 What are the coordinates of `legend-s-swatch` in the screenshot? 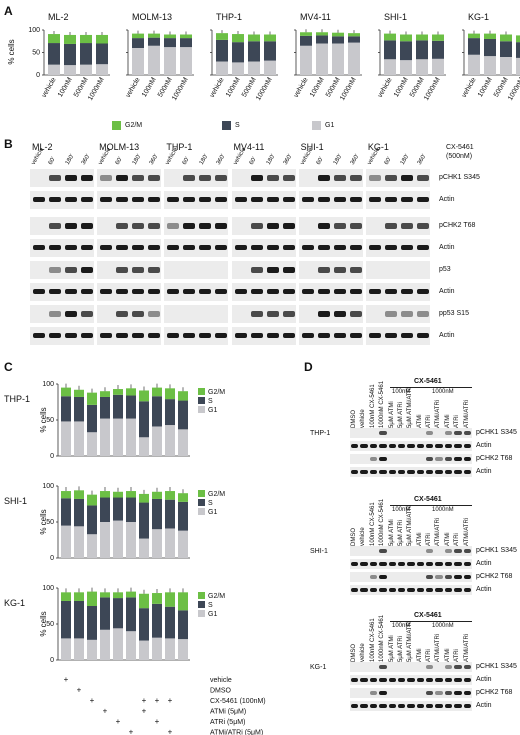 It's located at (226, 125).